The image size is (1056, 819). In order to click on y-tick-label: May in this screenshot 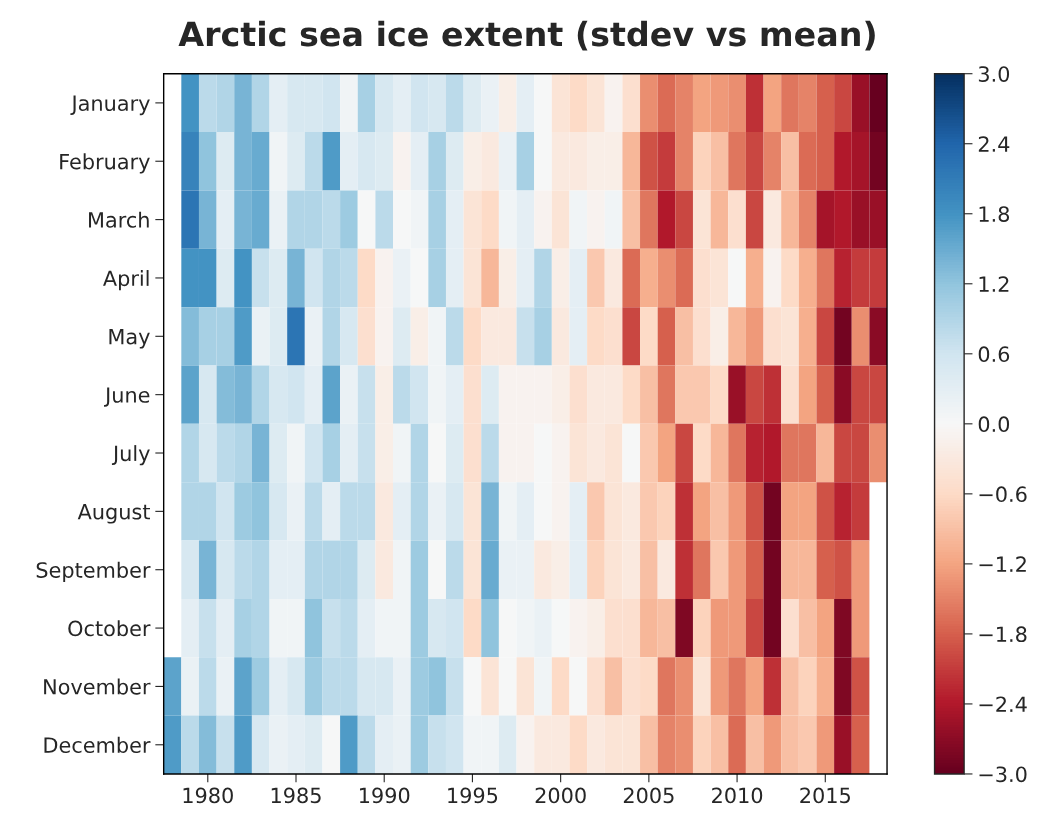, I will do `click(129, 339)`.